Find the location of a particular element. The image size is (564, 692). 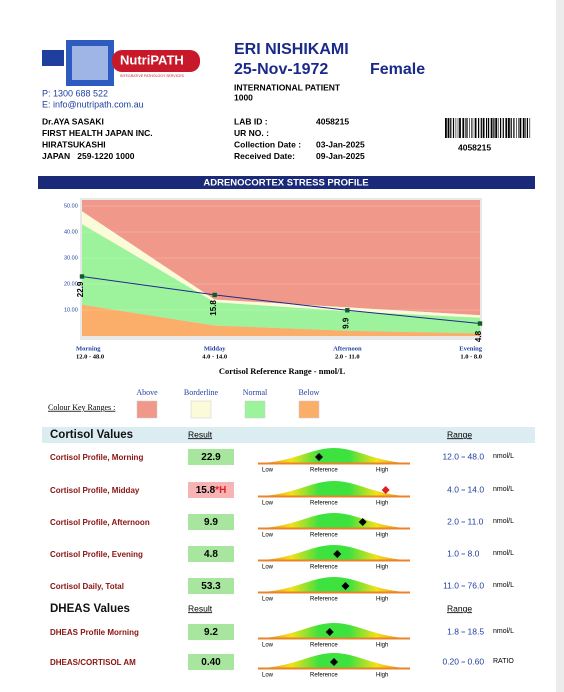

result-value: 9.2 is located at coordinates (211, 632).